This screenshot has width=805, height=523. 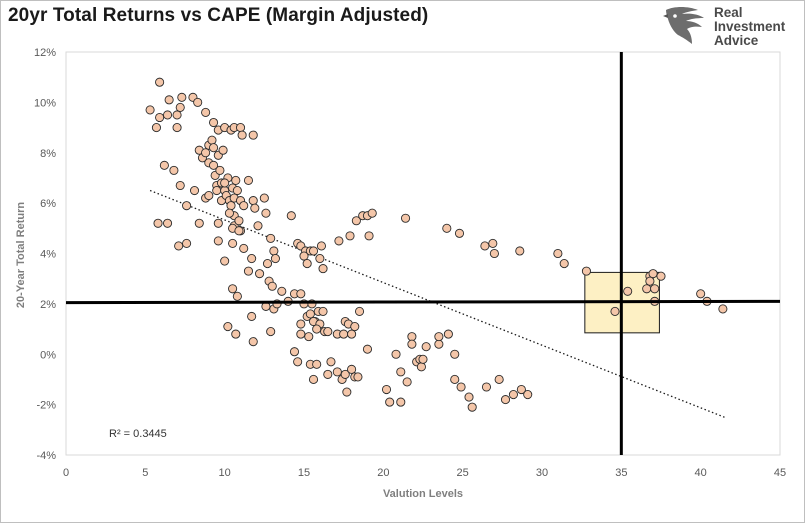 I want to click on x-tick-label: 45, so click(x=780, y=473).